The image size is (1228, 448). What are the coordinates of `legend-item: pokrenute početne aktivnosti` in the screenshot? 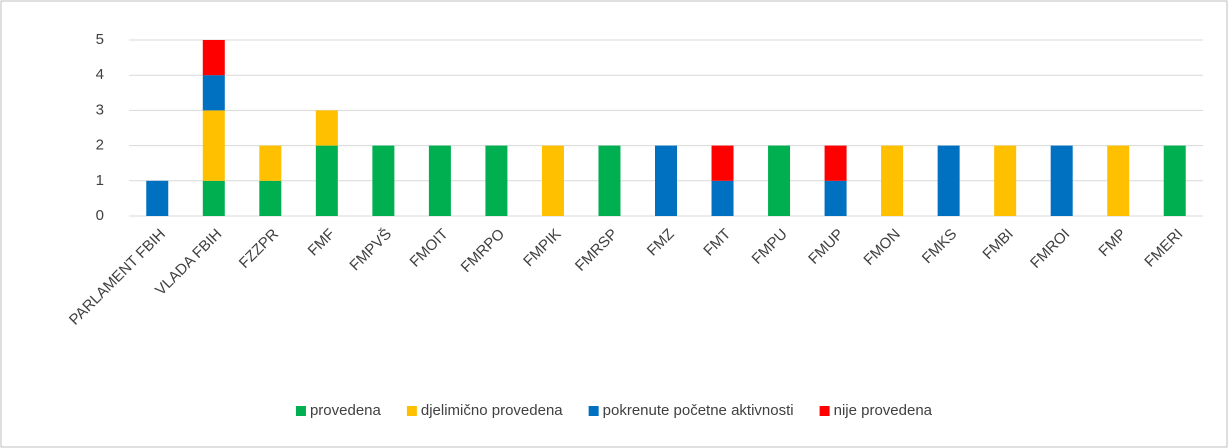 It's located at (691, 410).